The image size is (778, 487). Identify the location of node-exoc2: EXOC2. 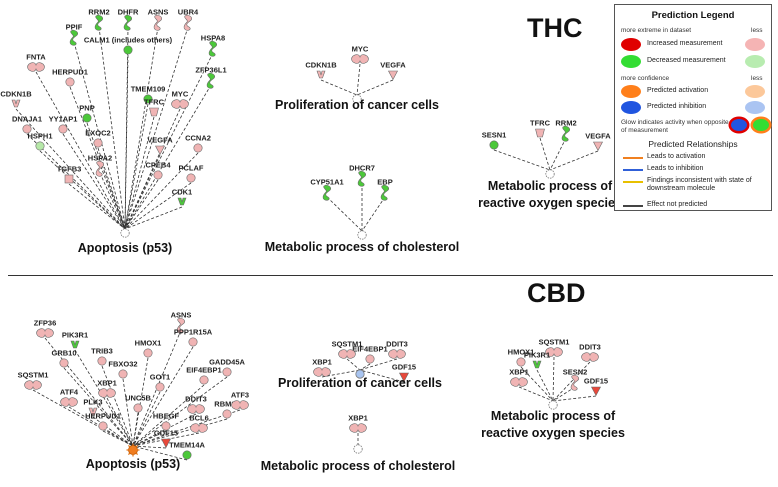
(97, 138).